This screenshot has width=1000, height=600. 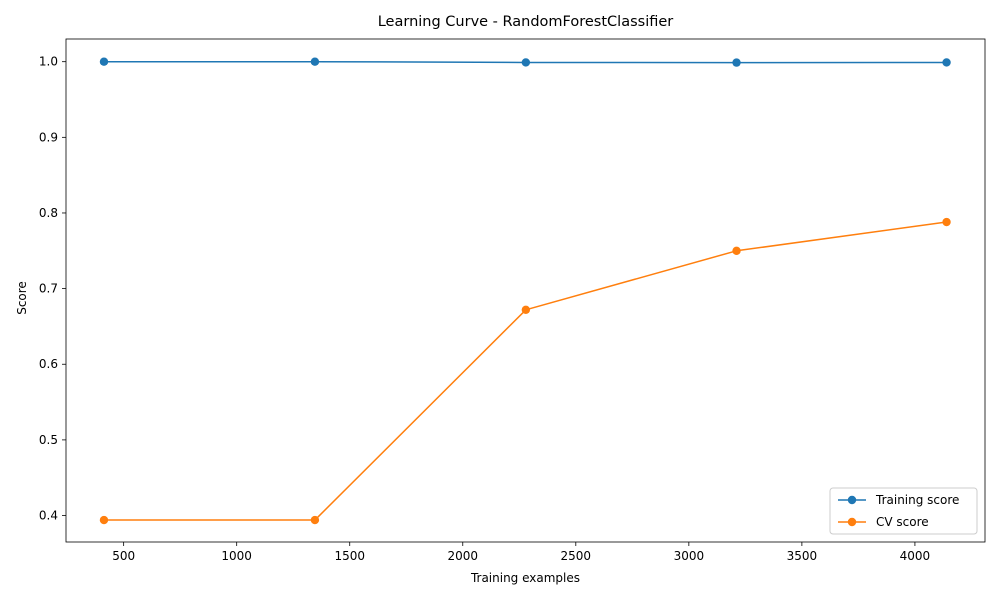 What do you see at coordinates (123, 556) in the screenshot?
I see `x-tick-label: 500` at bounding box center [123, 556].